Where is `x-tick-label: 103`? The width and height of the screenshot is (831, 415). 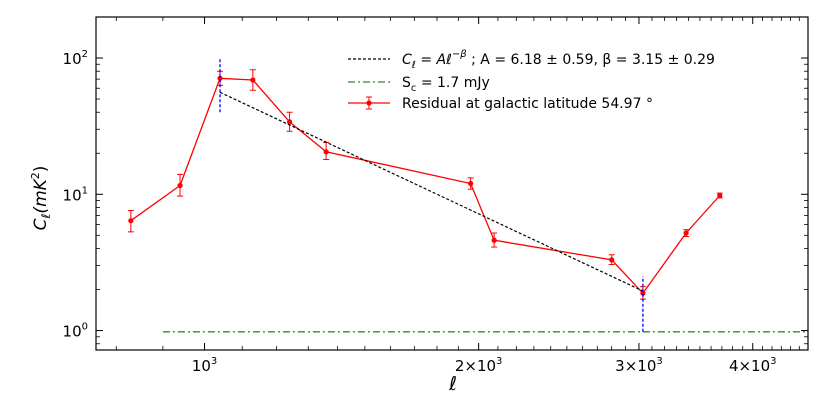
x-tick-label: 103 is located at coordinates (204, 365).